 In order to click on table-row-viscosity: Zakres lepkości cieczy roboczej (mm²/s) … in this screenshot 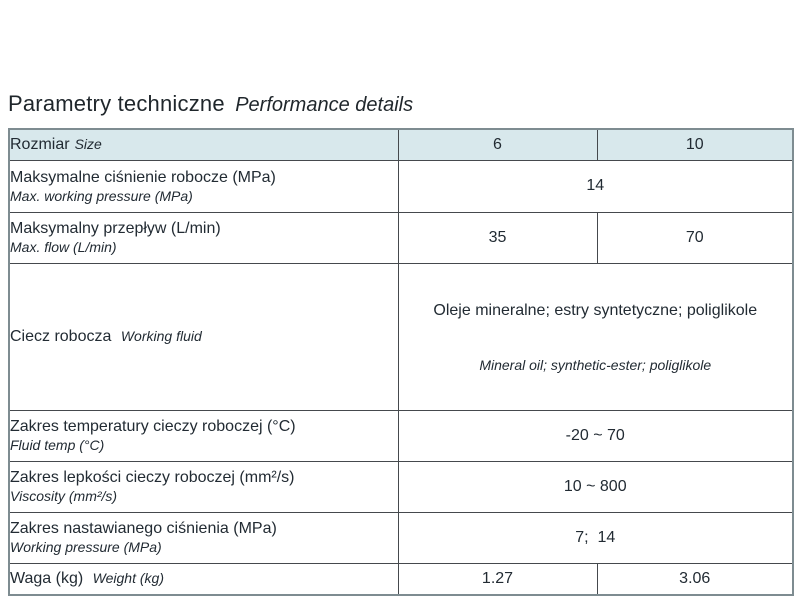, I will do `click(401, 486)`.